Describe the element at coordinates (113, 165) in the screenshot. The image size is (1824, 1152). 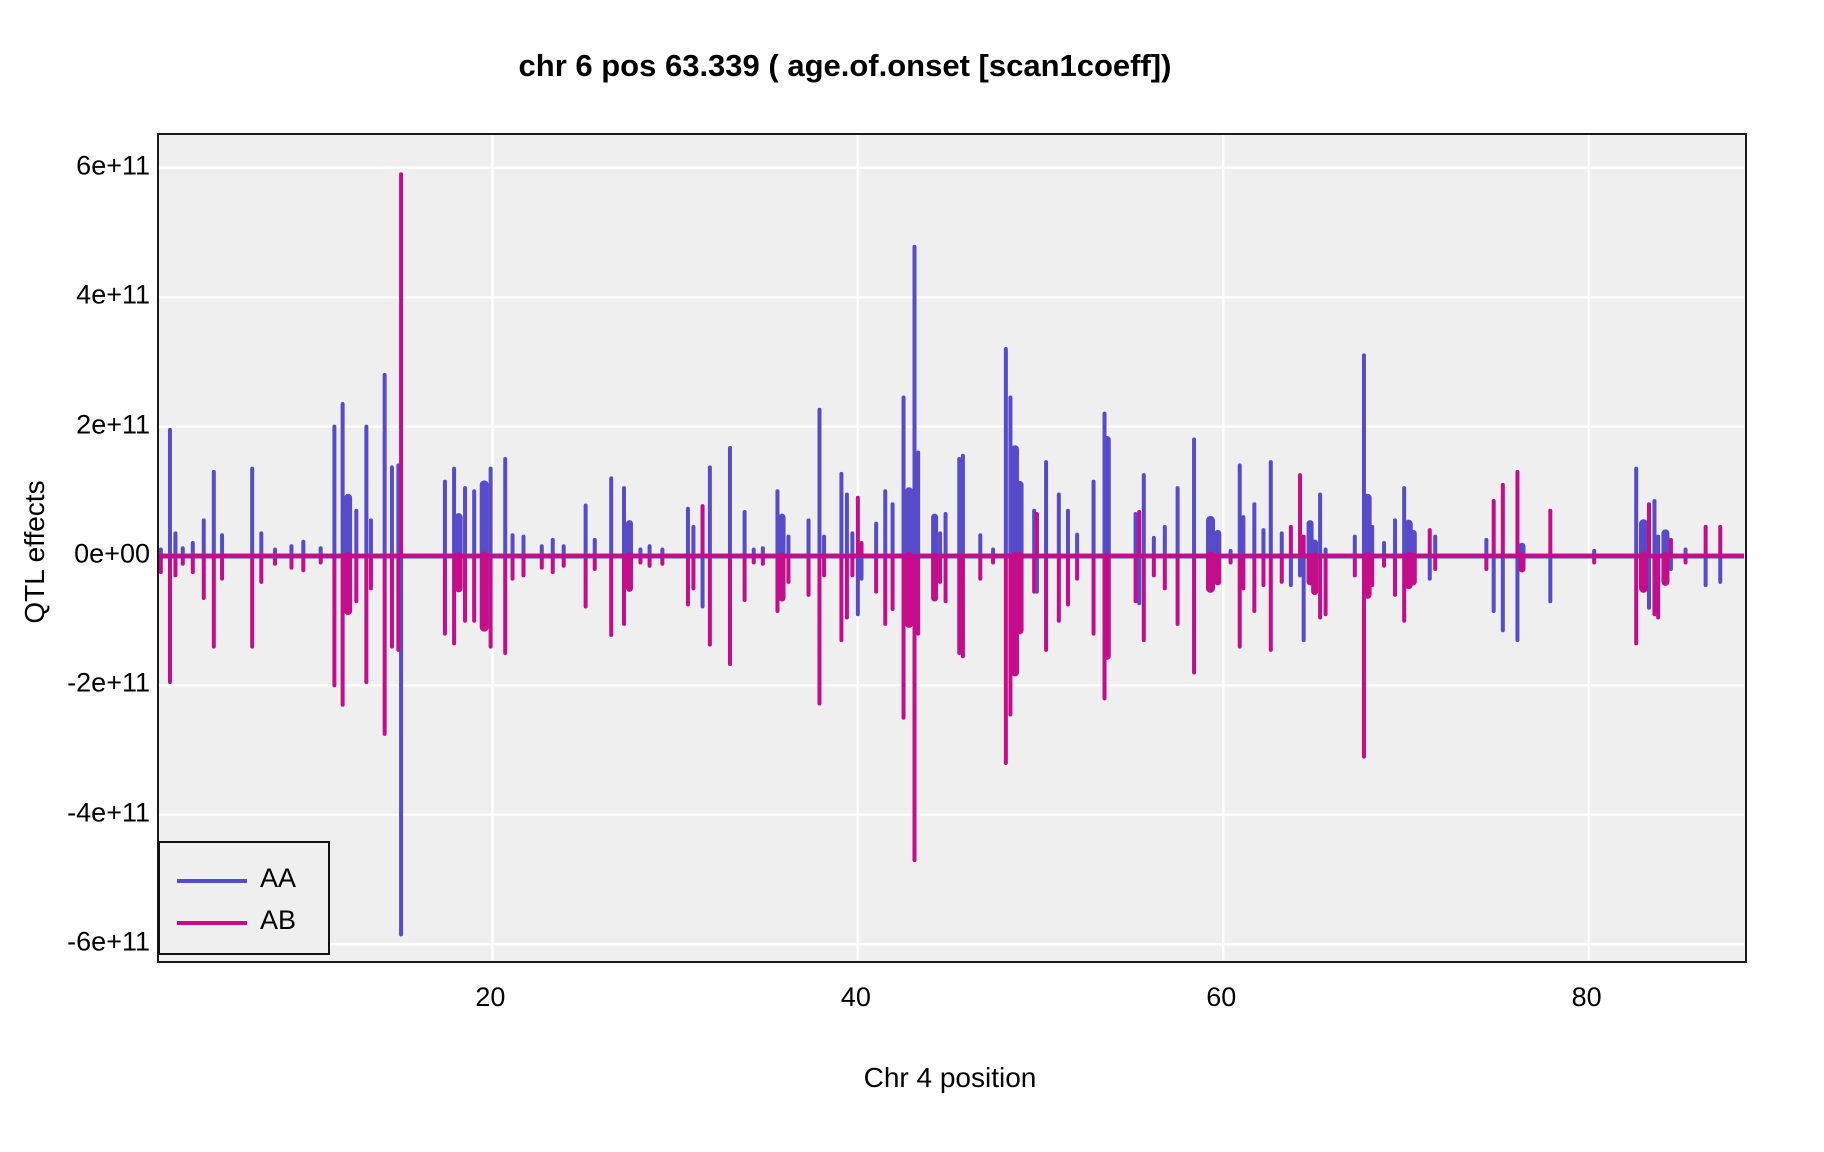
I see `y-tick-label: 6e+11` at that location.